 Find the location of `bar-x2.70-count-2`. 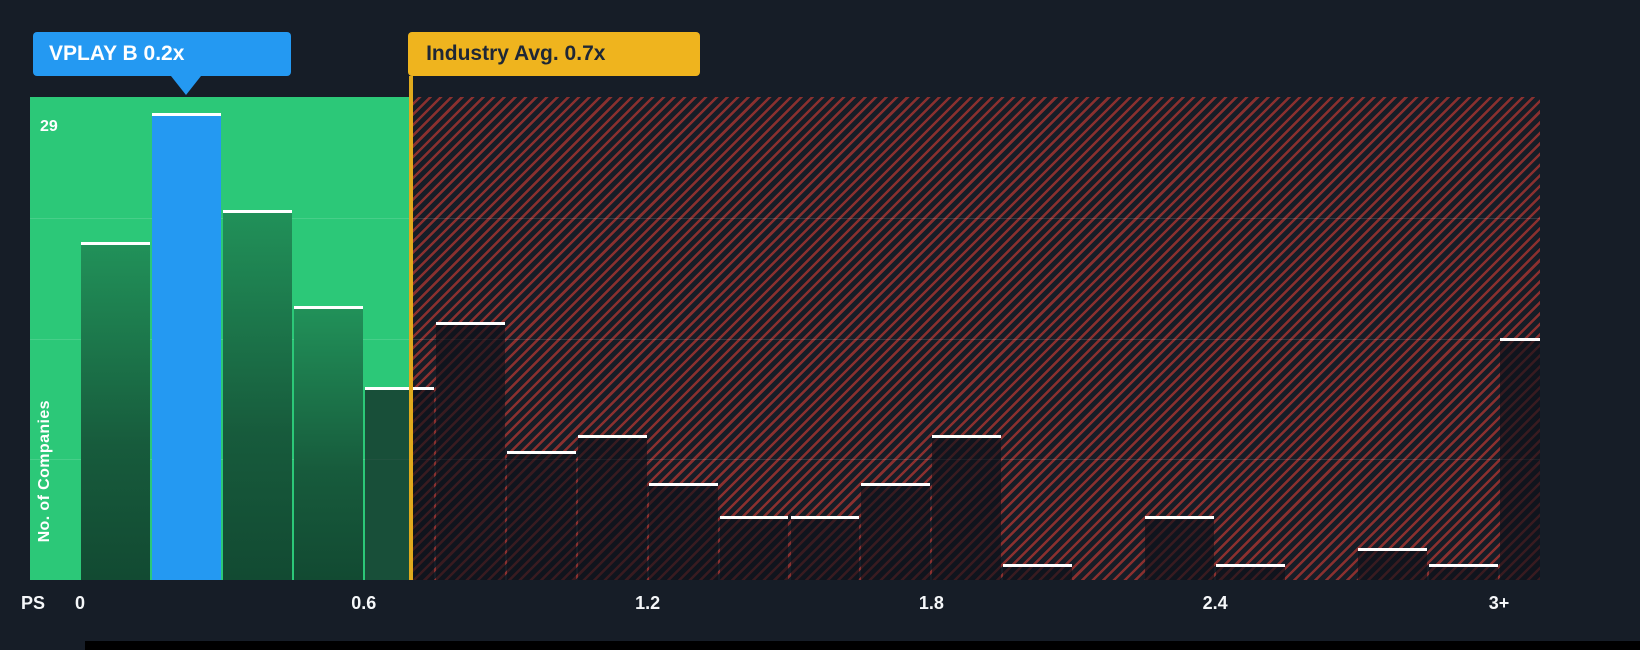

bar-x2.70-count-2 is located at coordinates (1393, 564).